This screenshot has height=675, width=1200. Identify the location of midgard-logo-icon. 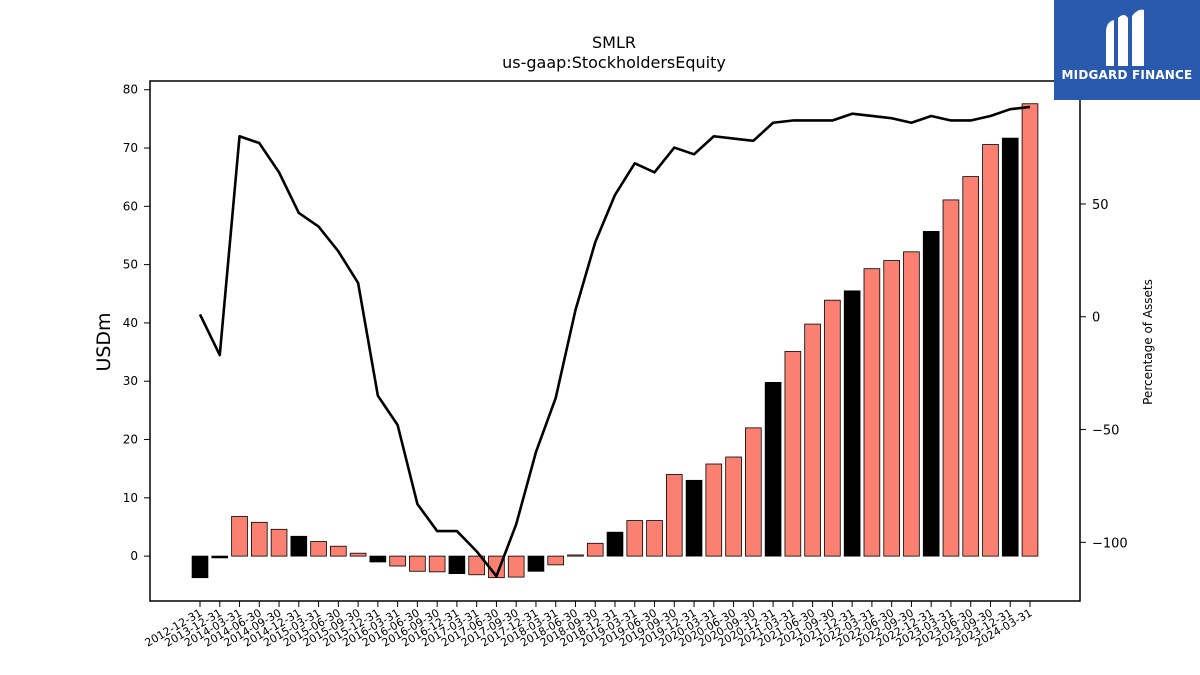
(1125, 37).